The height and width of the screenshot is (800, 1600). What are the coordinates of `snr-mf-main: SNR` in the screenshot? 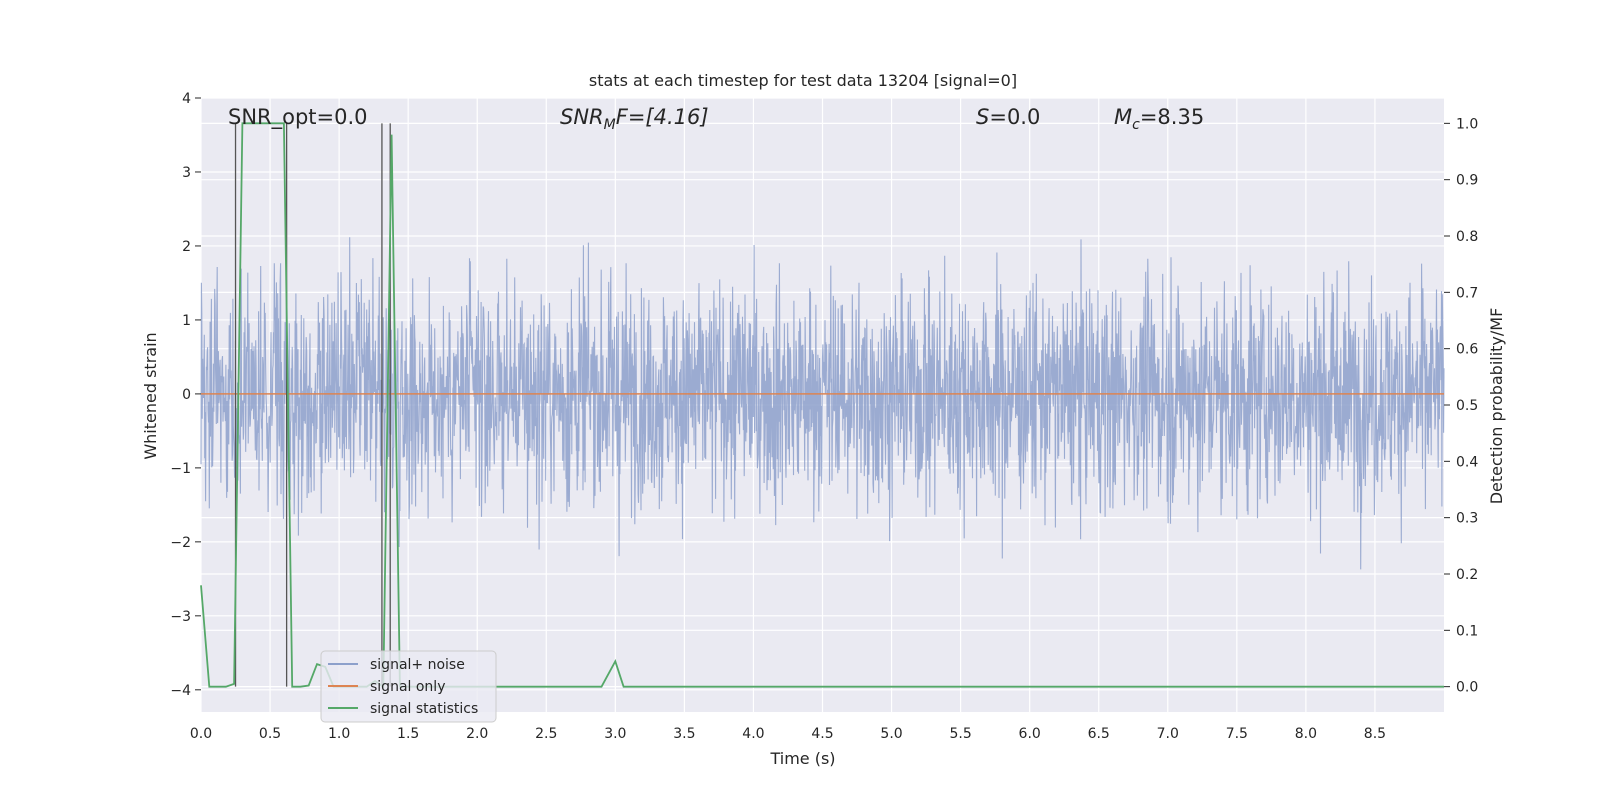 It's located at (582, 117).